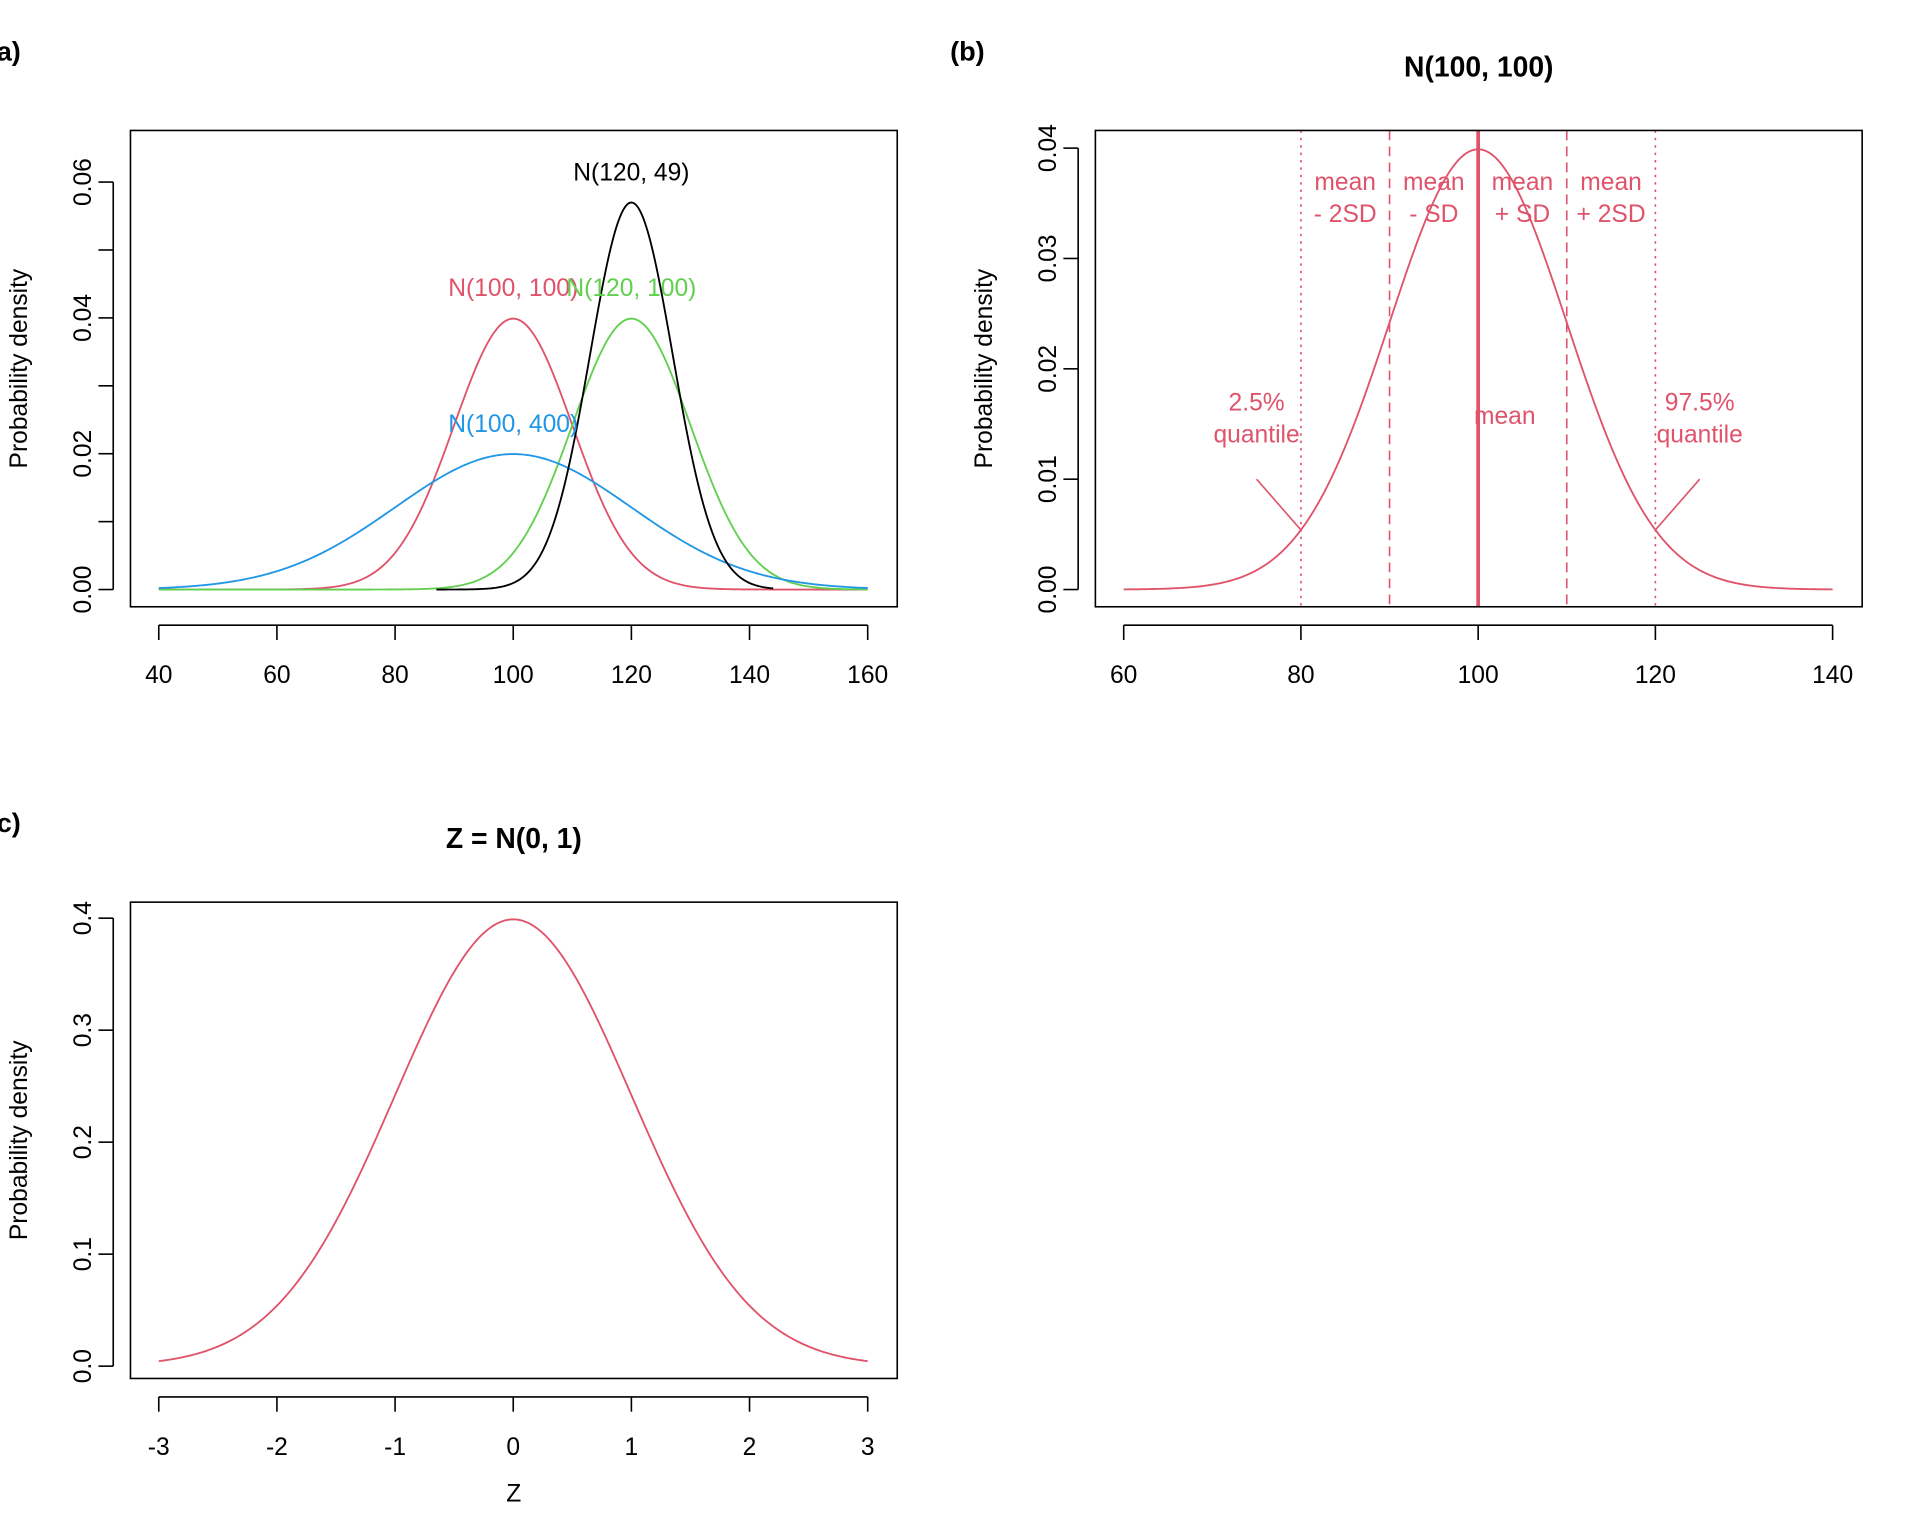  Describe the element at coordinates (1345, 198) in the screenshot. I see `annotation: mean - 2SD` at that location.